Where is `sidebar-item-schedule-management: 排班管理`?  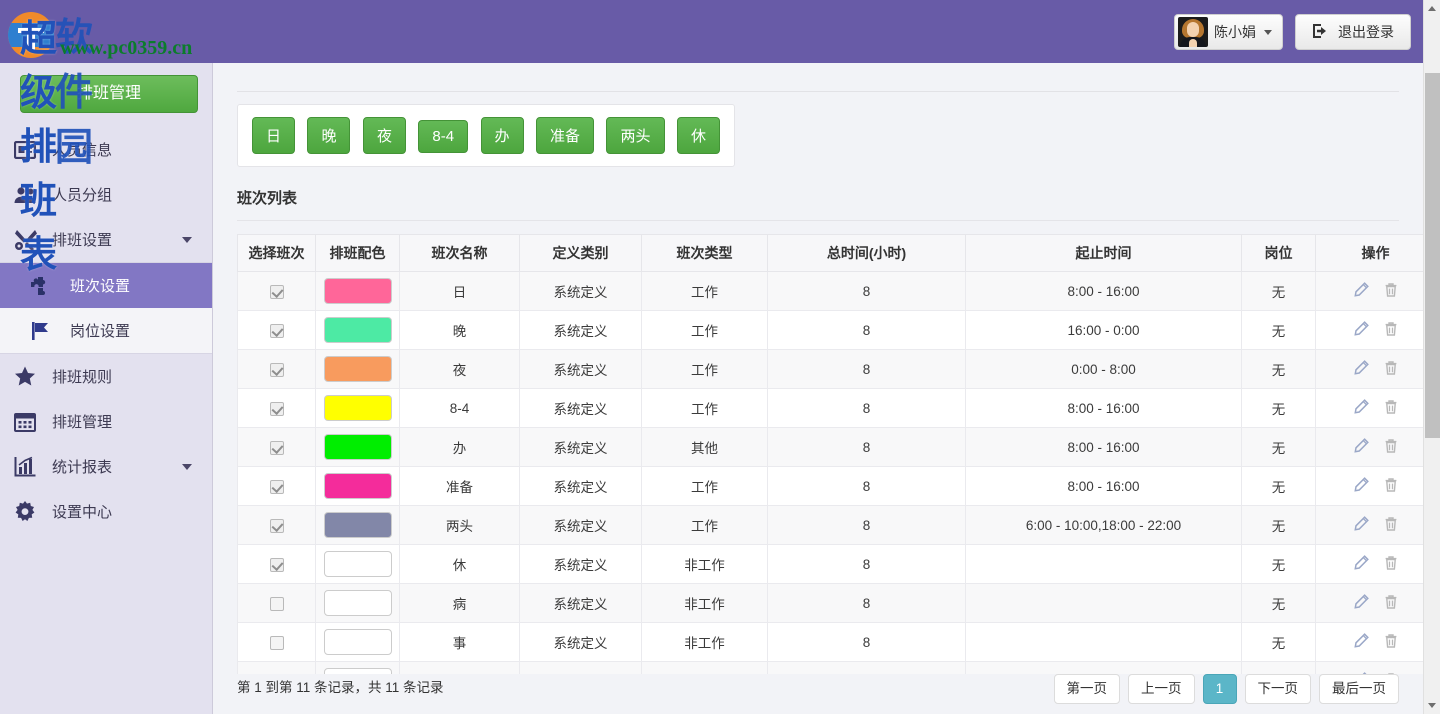
sidebar-item-schedule-management: 排班管理 is located at coordinates (106, 421).